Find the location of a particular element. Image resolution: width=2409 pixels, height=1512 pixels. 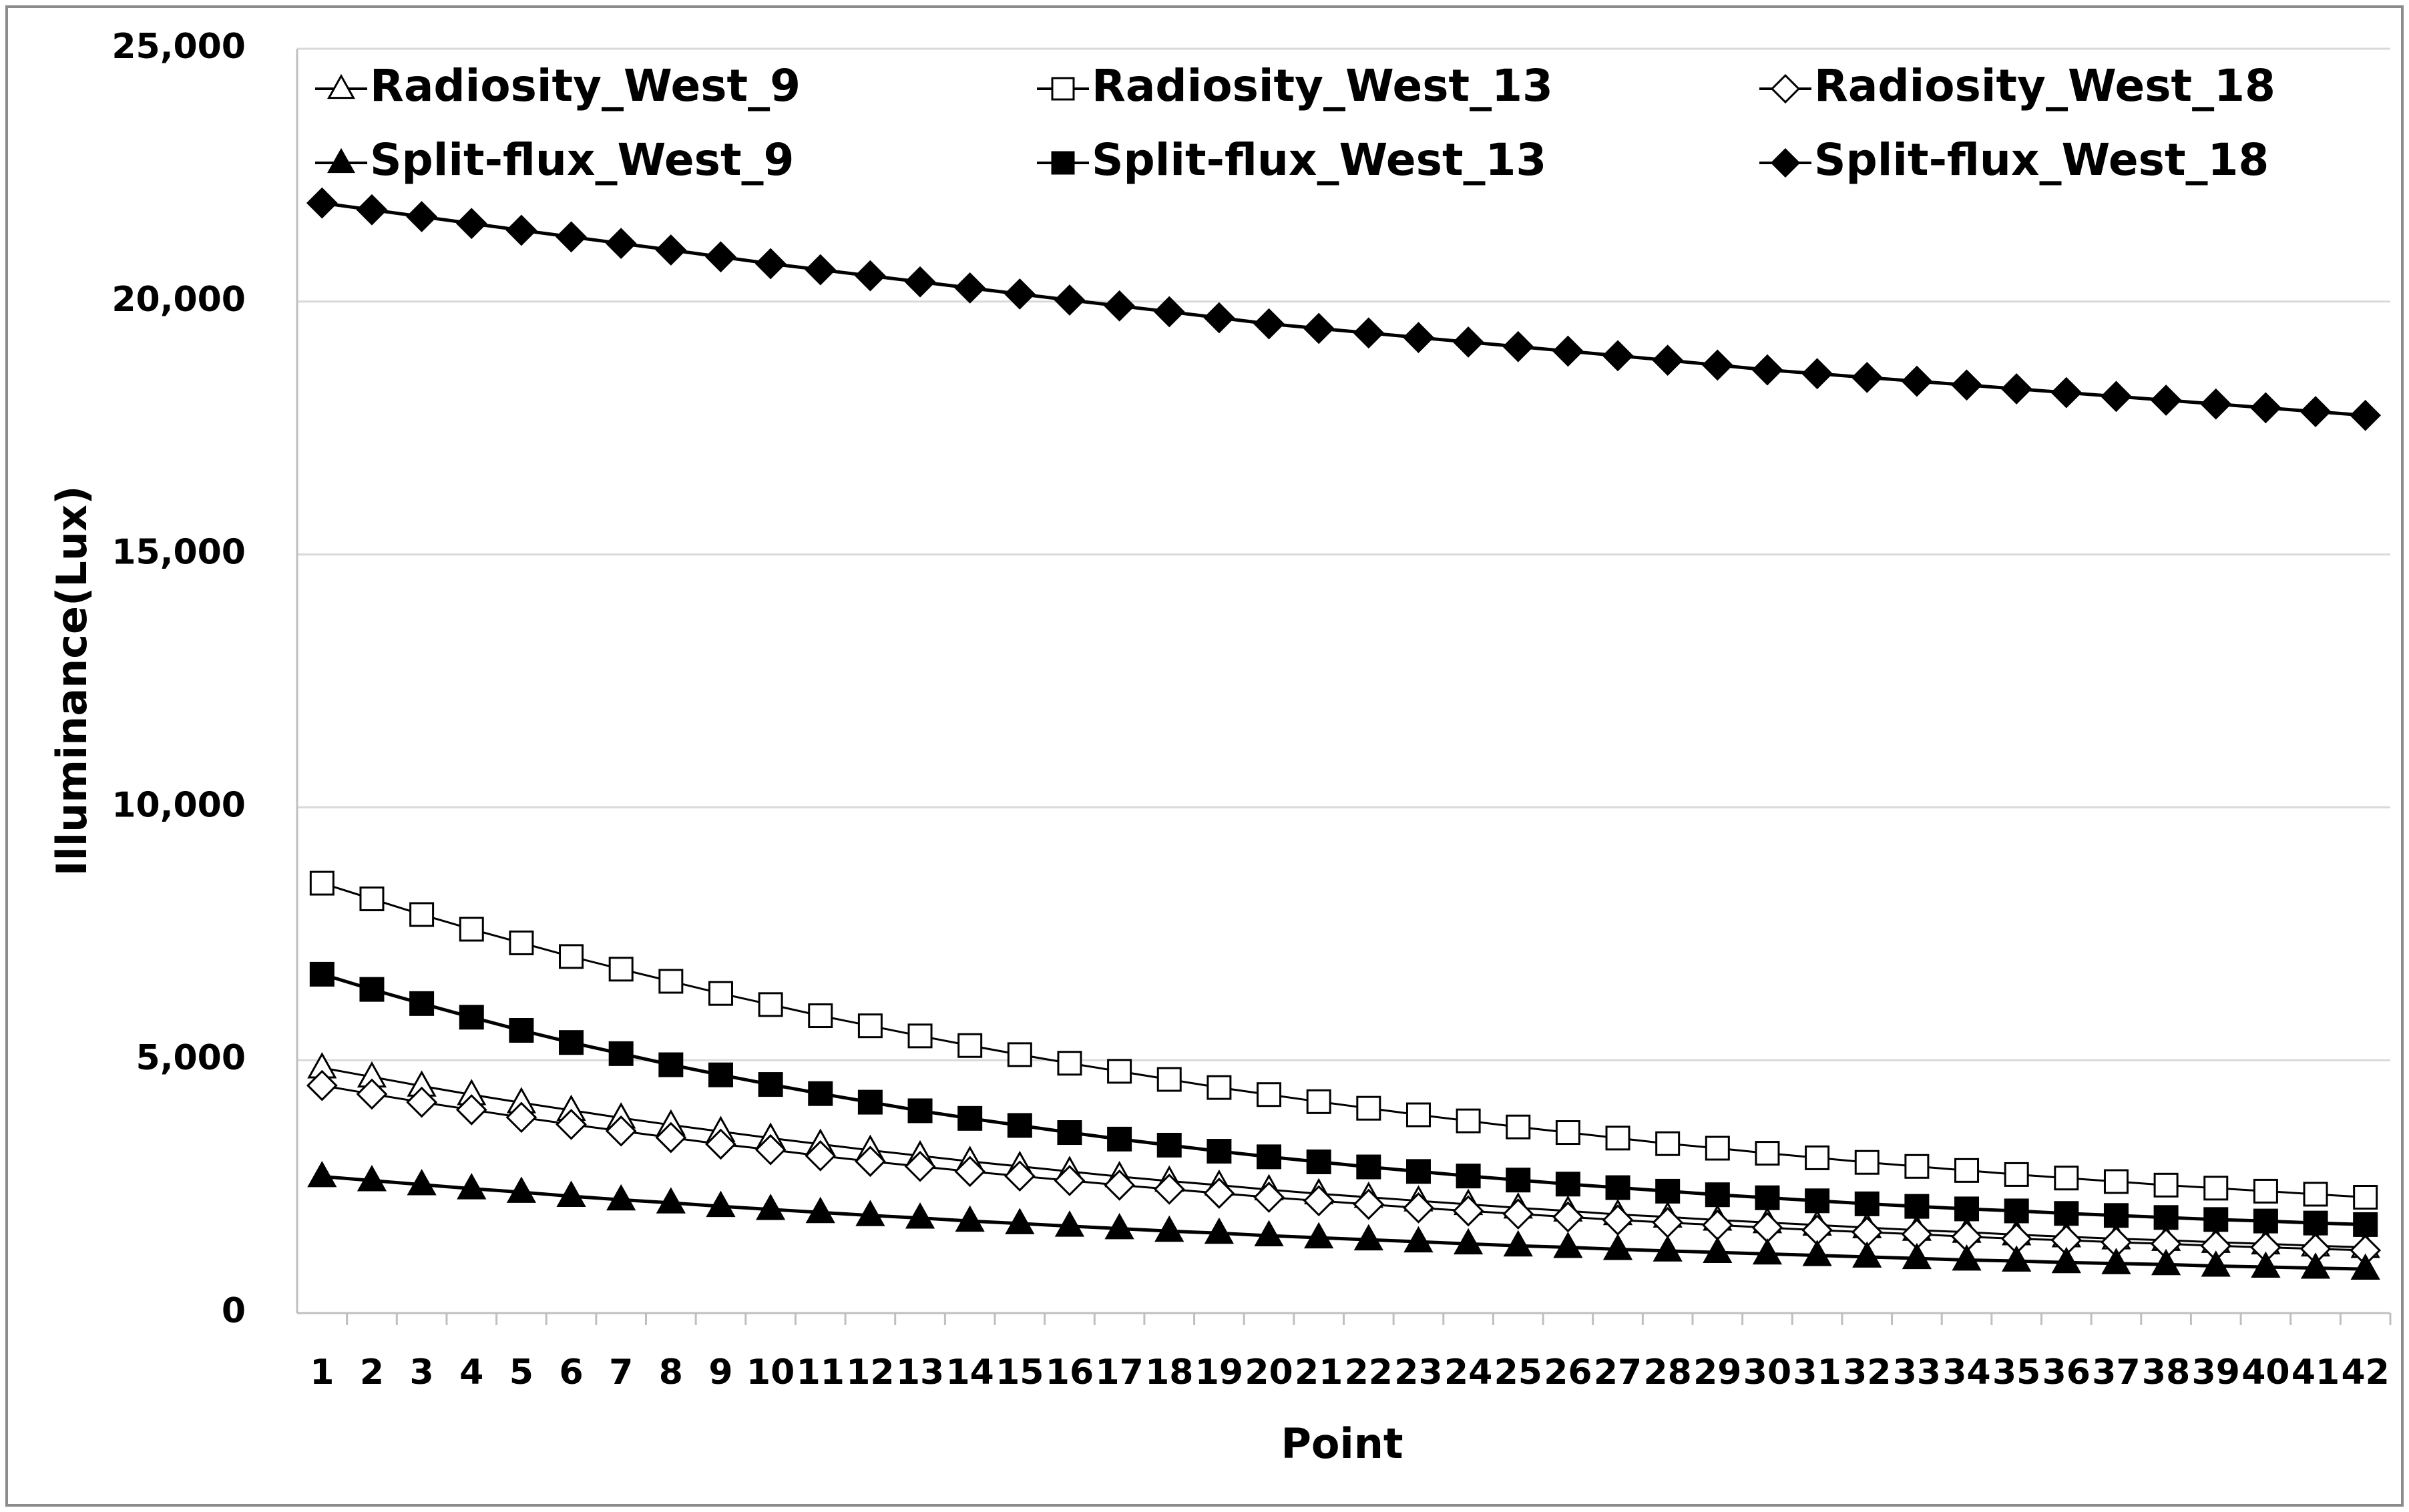

x-tick-label: 10 is located at coordinates (770, 1372).